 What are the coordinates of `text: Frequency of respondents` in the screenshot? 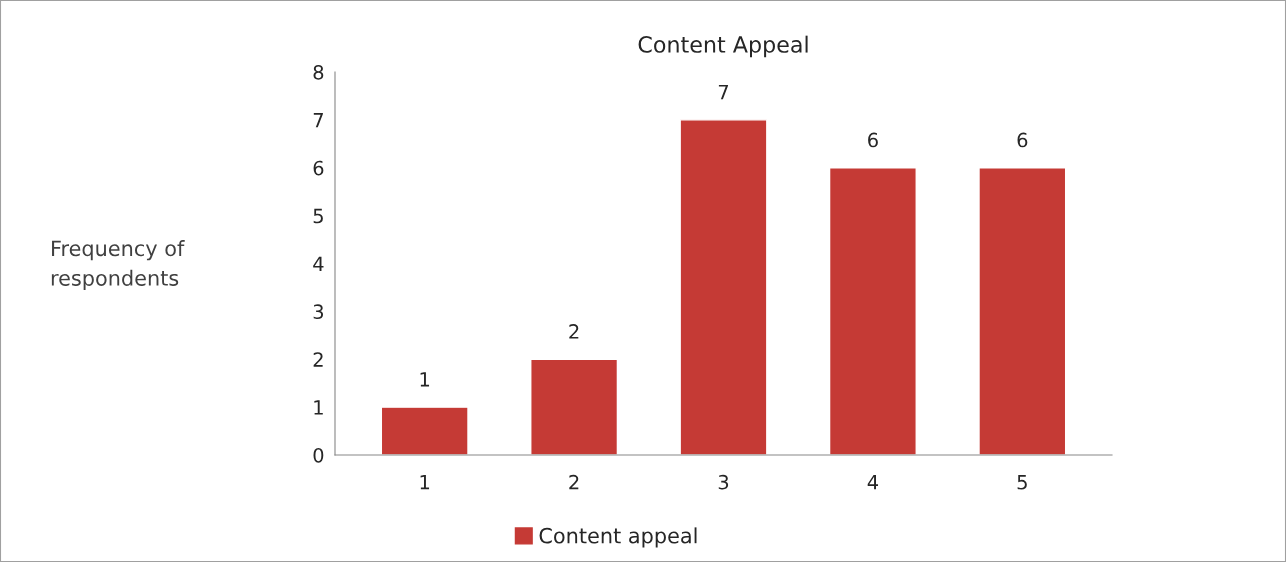 It's located at (118, 265).